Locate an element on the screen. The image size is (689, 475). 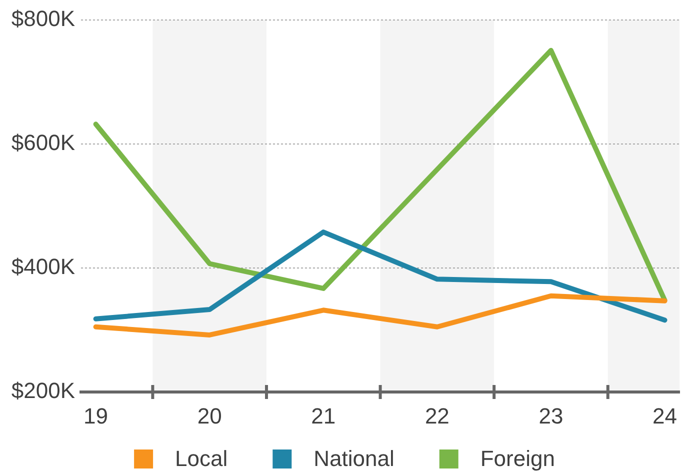
x-tick-label: 20 is located at coordinates (209, 415).